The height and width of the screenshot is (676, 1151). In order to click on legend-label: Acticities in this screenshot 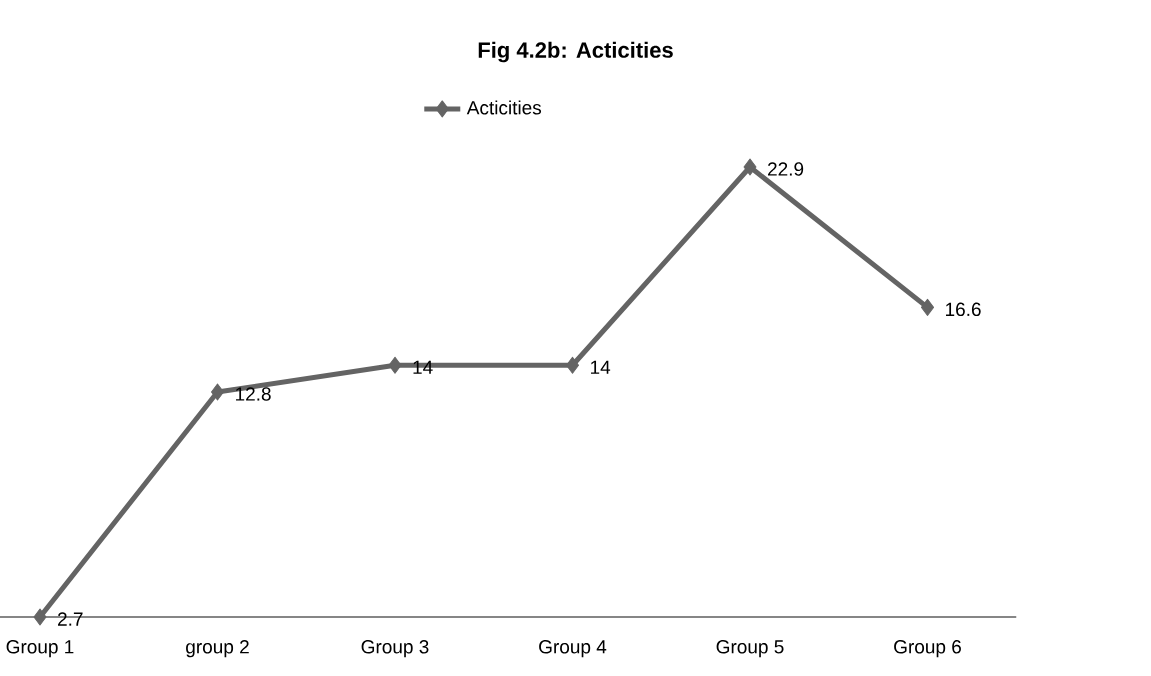, I will do `click(504, 107)`.